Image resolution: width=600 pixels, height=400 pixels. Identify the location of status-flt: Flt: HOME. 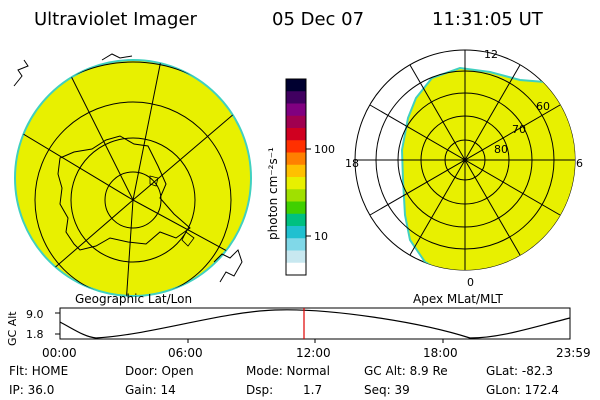
(38, 371).